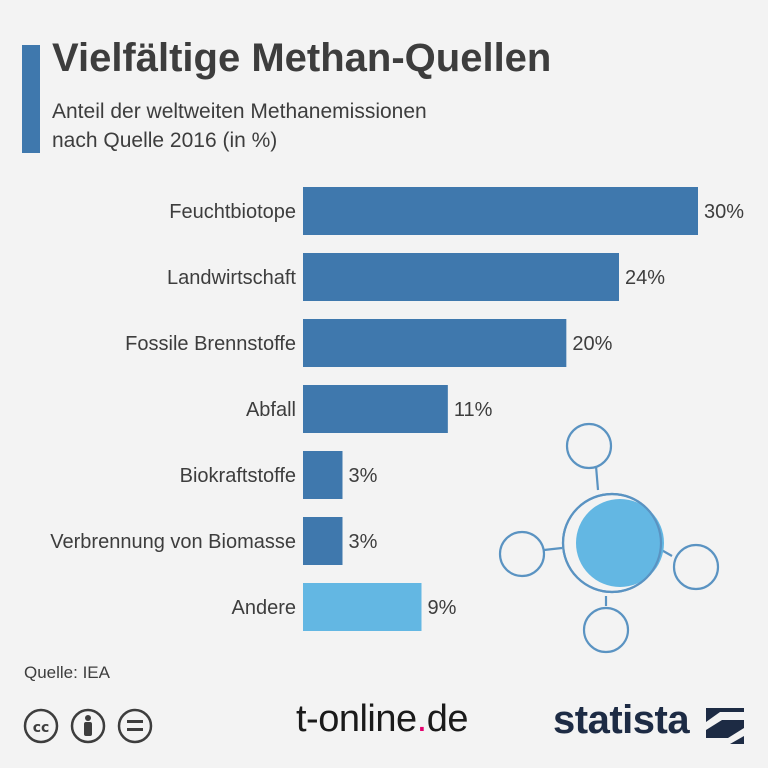 This screenshot has height=768, width=768. I want to click on category-label-3: Abfall, so click(271, 410).